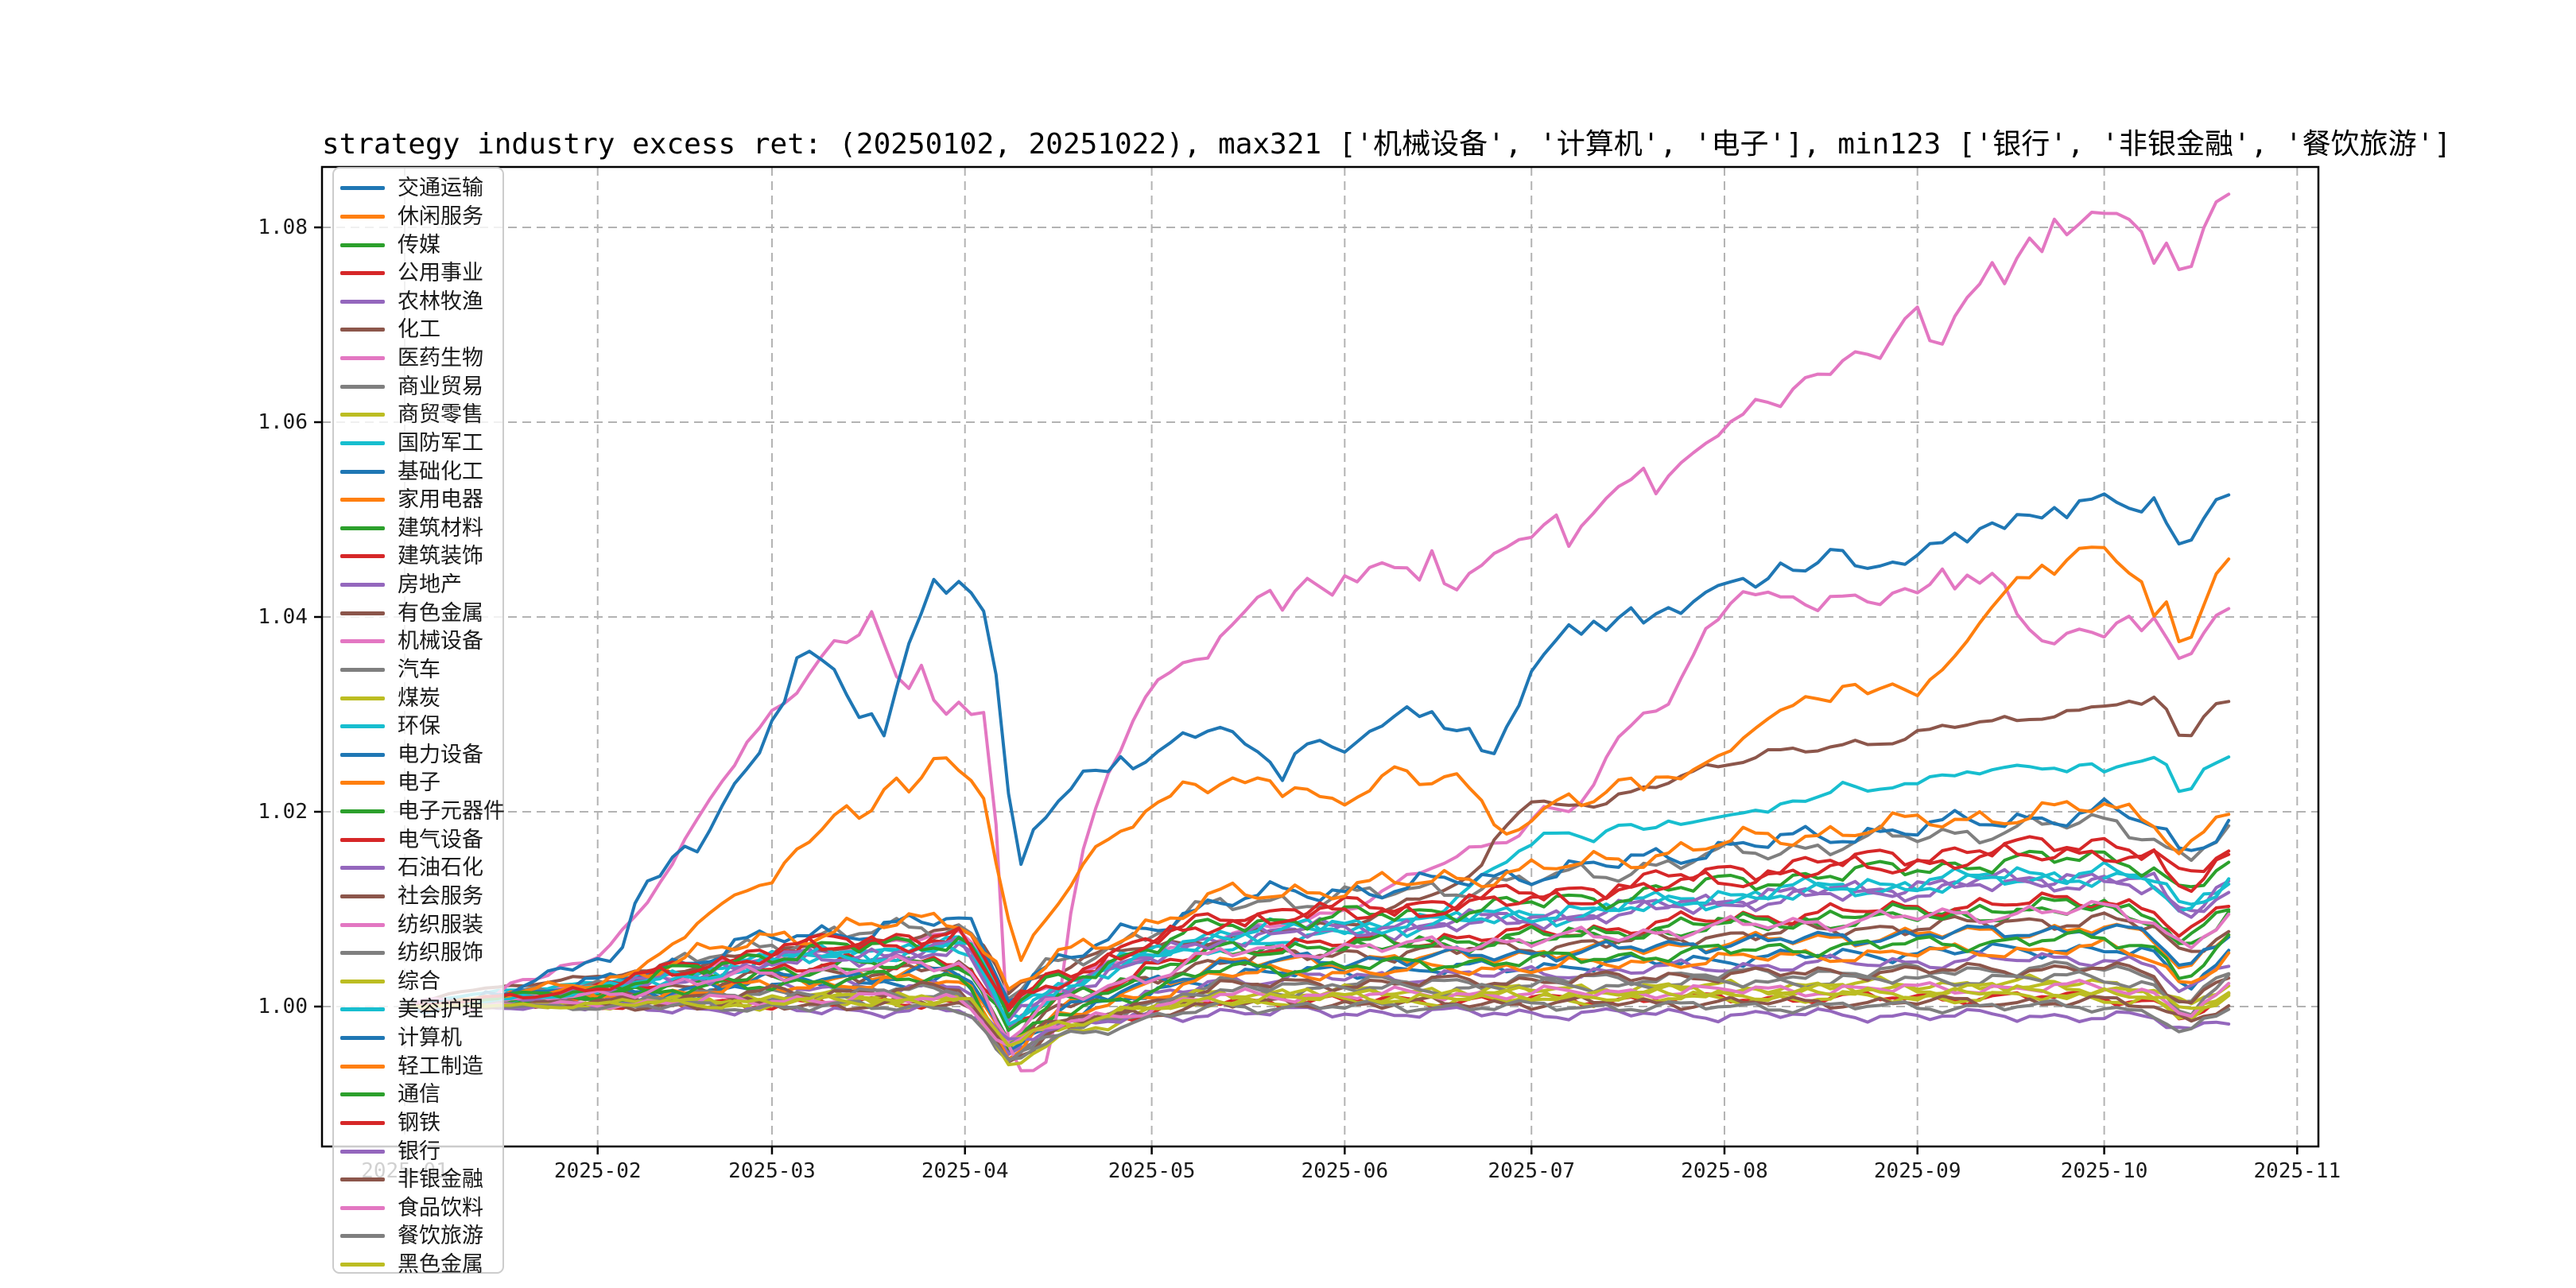 The height and width of the screenshot is (1288, 2576). What do you see at coordinates (363, 642) in the screenshot?
I see `legend-line-sample-机械设备` at bounding box center [363, 642].